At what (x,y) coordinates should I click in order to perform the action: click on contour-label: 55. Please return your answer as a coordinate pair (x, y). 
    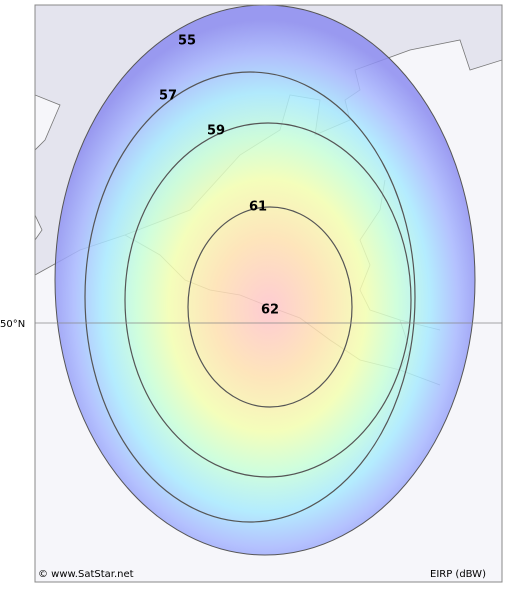
    Looking at the image, I should click on (187, 41).